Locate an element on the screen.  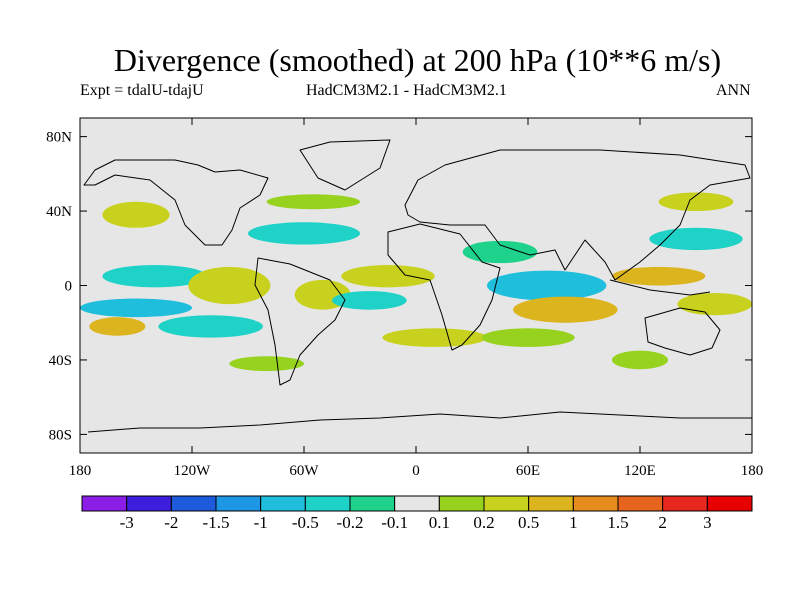
colorbar-label: -0.1 is located at coordinates (394, 522).